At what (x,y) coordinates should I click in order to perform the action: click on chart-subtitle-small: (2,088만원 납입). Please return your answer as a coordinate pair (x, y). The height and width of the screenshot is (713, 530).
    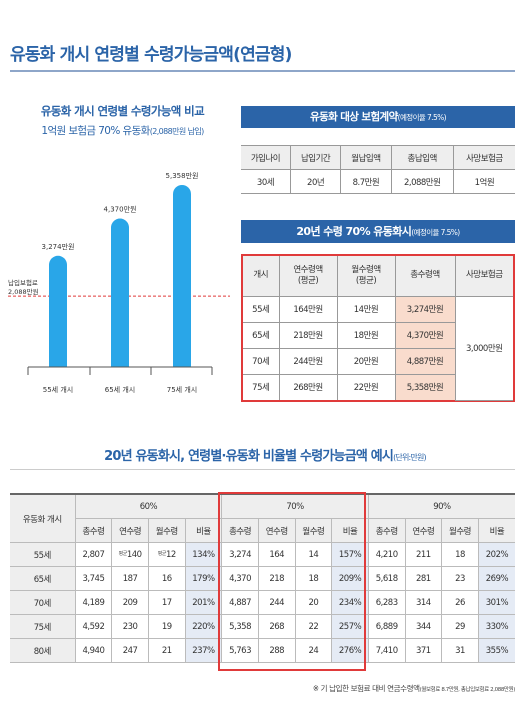
    Looking at the image, I should click on (177, 131).